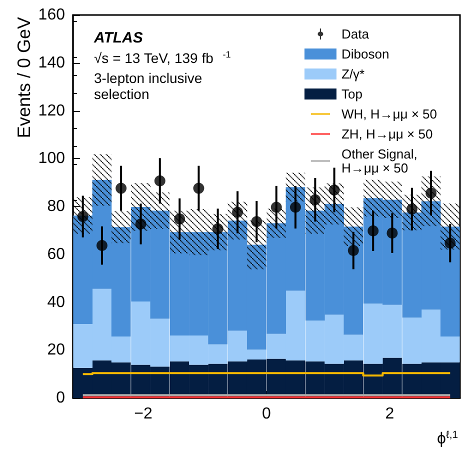 The image size is (466, 451). Describe the element at coordinates (365, 54) in the screenshot. I see `legend-label: Diboson` at that location.